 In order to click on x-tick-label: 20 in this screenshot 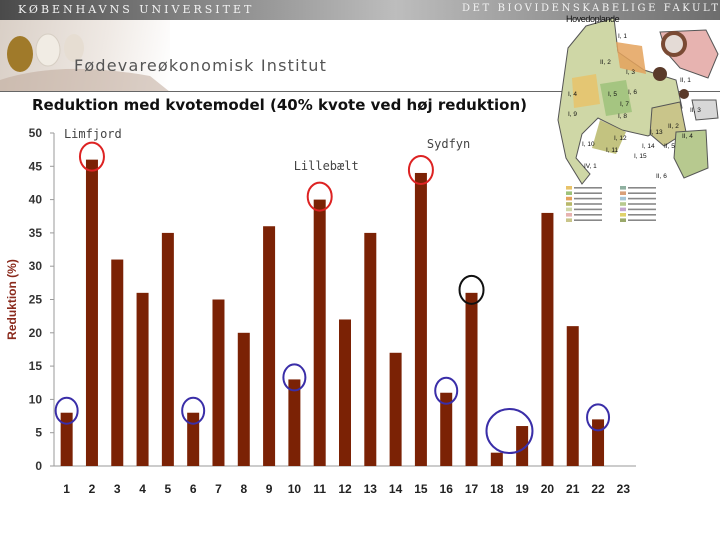, I will do `click(548, 489)`.